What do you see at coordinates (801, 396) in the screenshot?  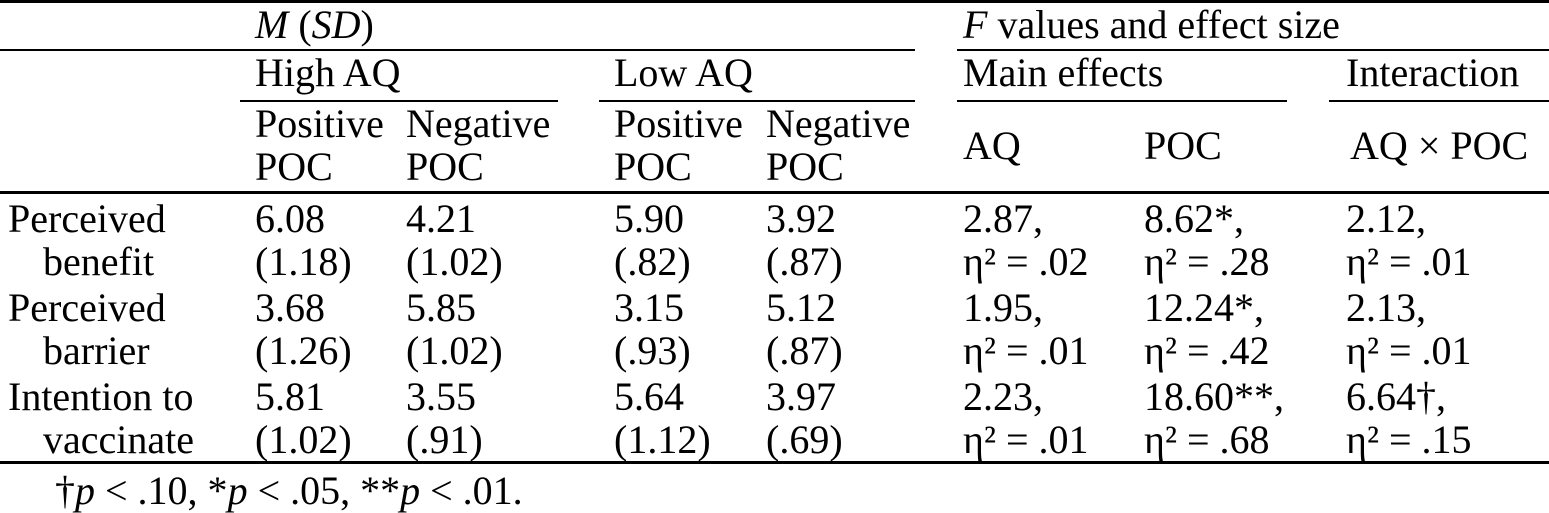 I see `mean-value: 3.97` at bounding box center [801, 396].